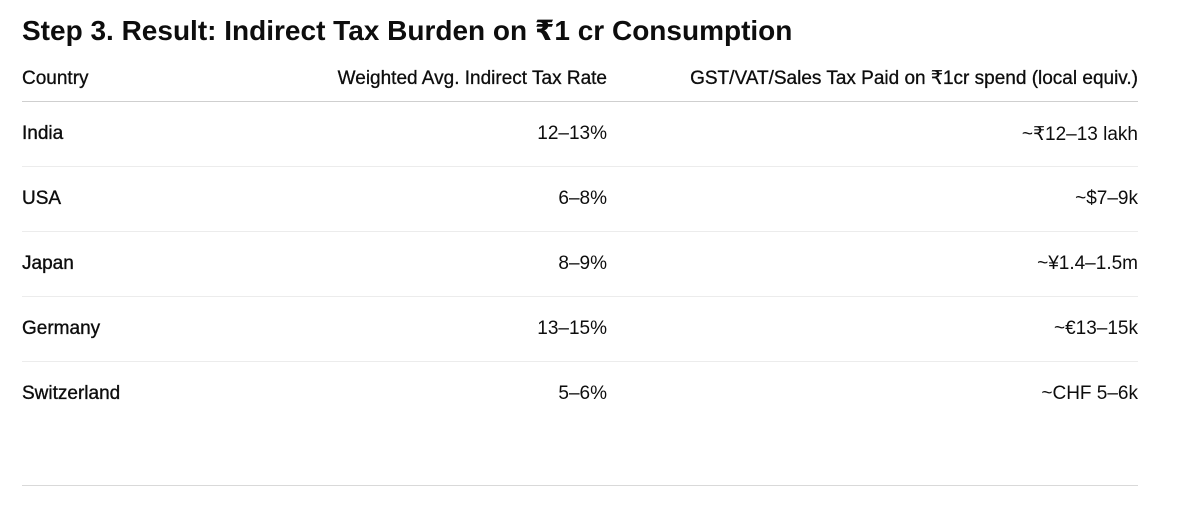  Describe the element at coordinates (580, 485) in the screenshot. I see `section-divider` at that location.